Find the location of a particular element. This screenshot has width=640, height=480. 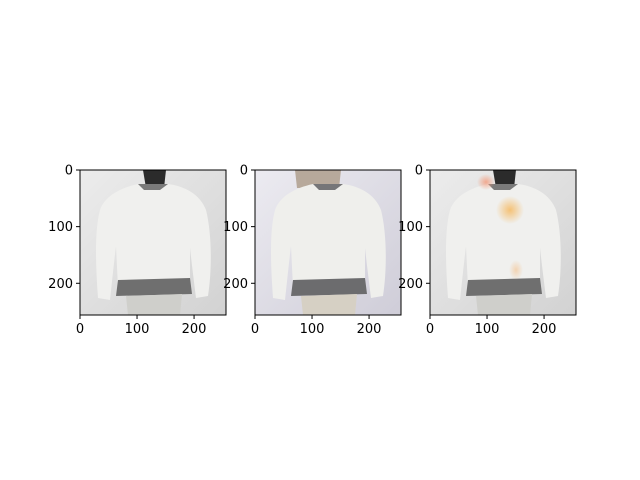

panel-3-axes: 0 100 200 0 100 200 is located at coordinates (477, 251).